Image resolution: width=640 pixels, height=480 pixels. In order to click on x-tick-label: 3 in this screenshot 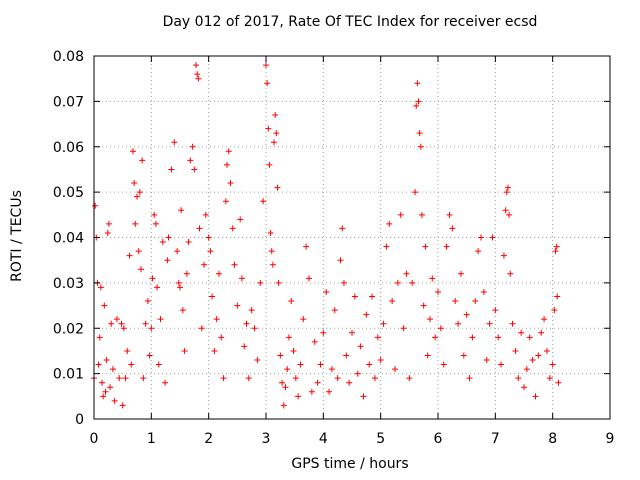, I will do `click(266, 439)`.